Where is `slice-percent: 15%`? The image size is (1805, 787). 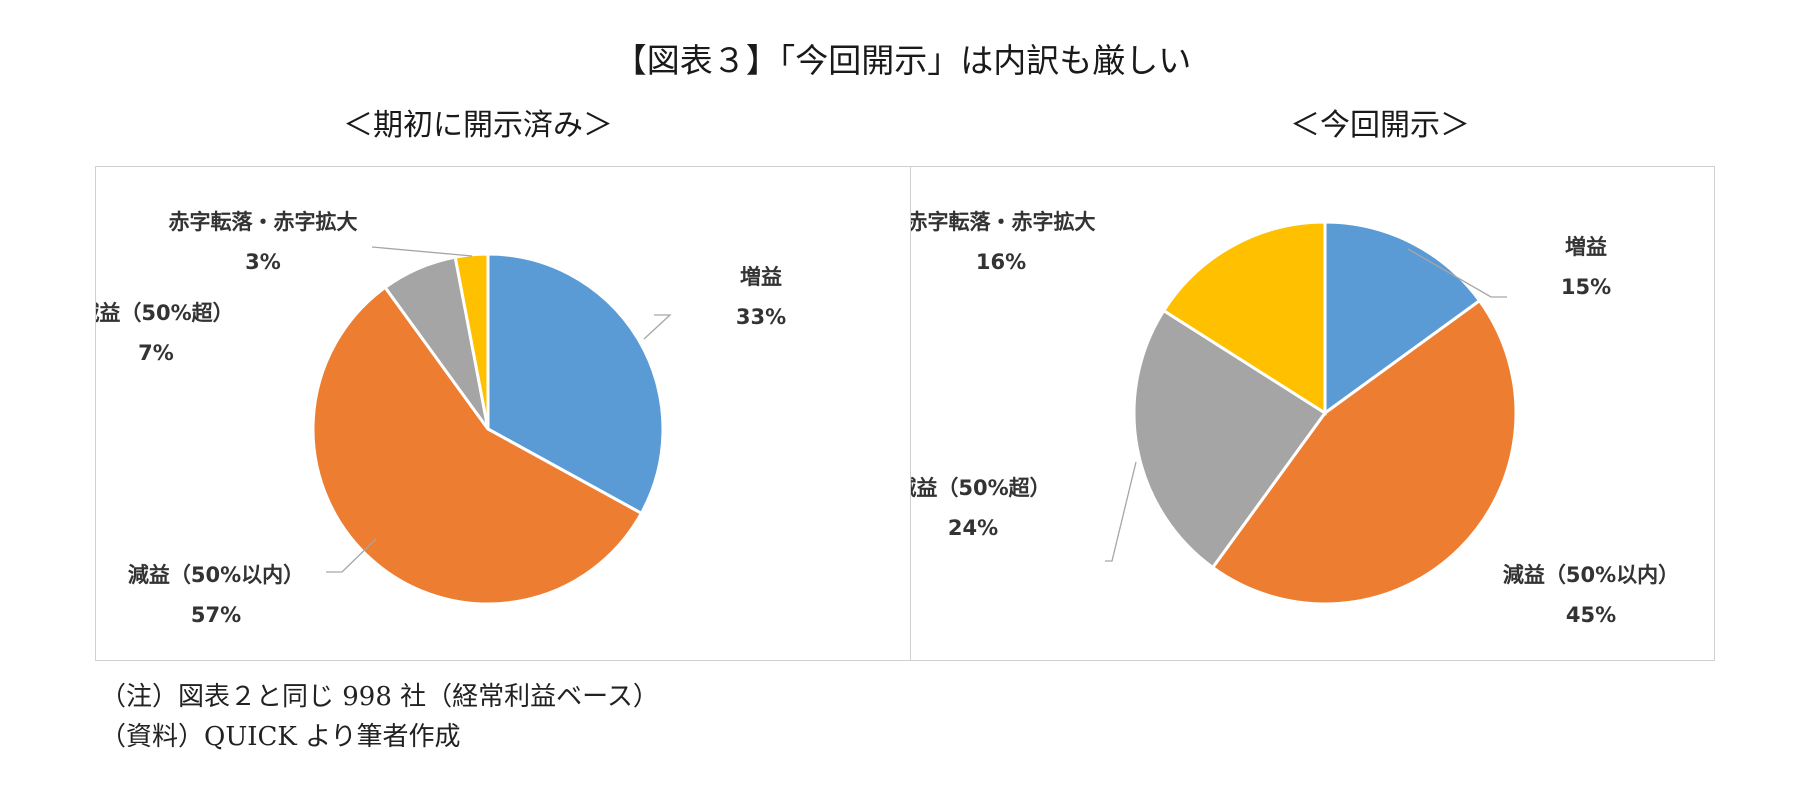
slice-percent: 15% is located at coordinates (1586, 287).